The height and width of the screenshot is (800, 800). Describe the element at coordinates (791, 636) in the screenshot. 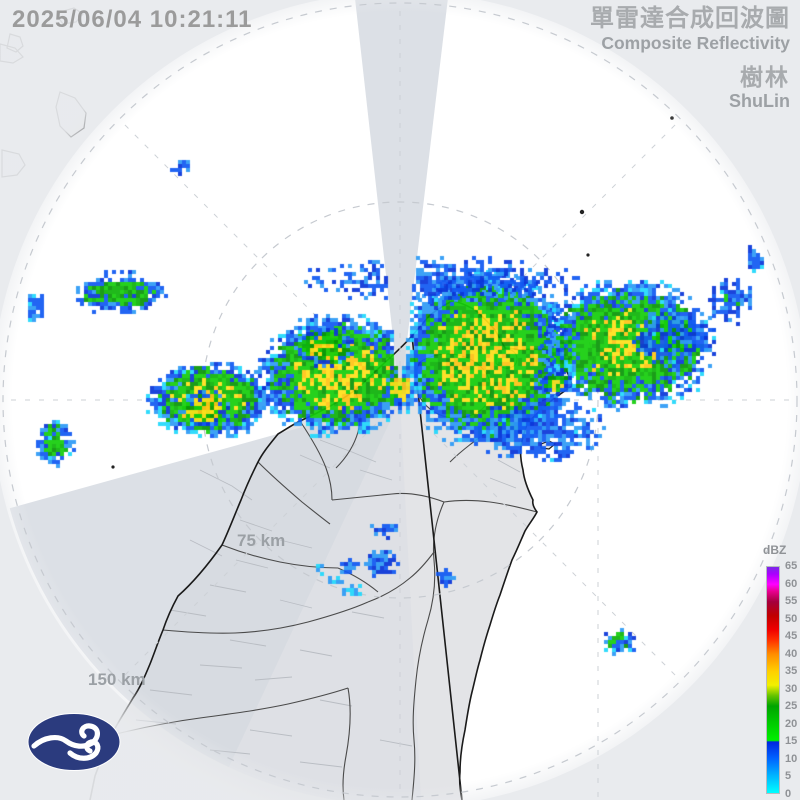

I see `legend-tick: 45` at that location.